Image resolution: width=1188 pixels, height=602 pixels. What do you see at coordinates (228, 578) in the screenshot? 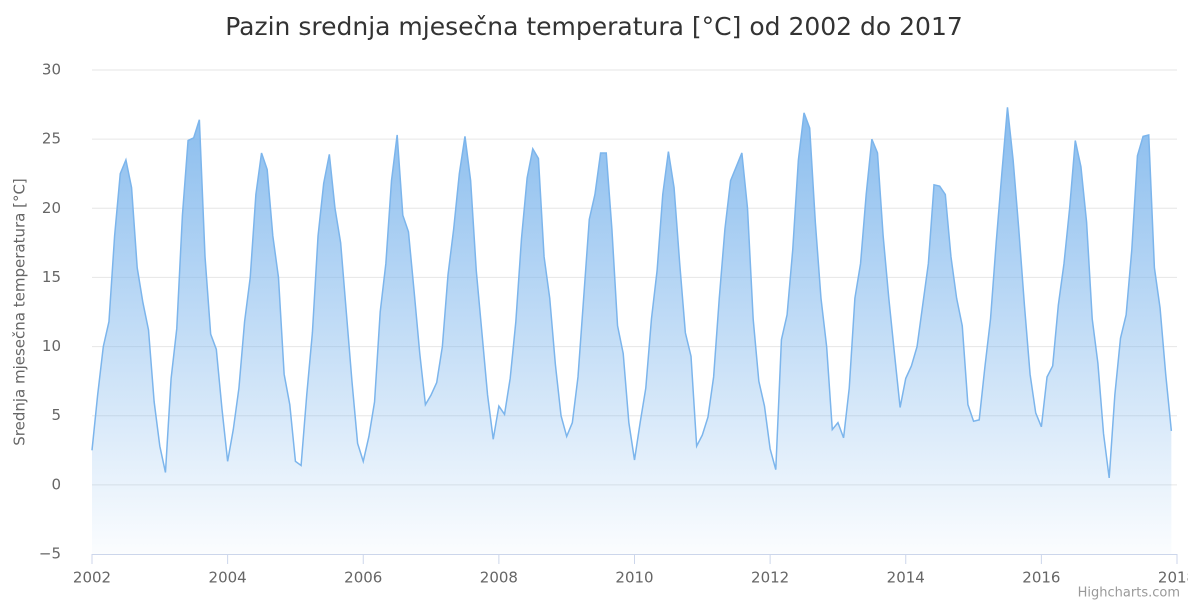
I see `x-tick-label: 2004` at bounding box center [228, 578].